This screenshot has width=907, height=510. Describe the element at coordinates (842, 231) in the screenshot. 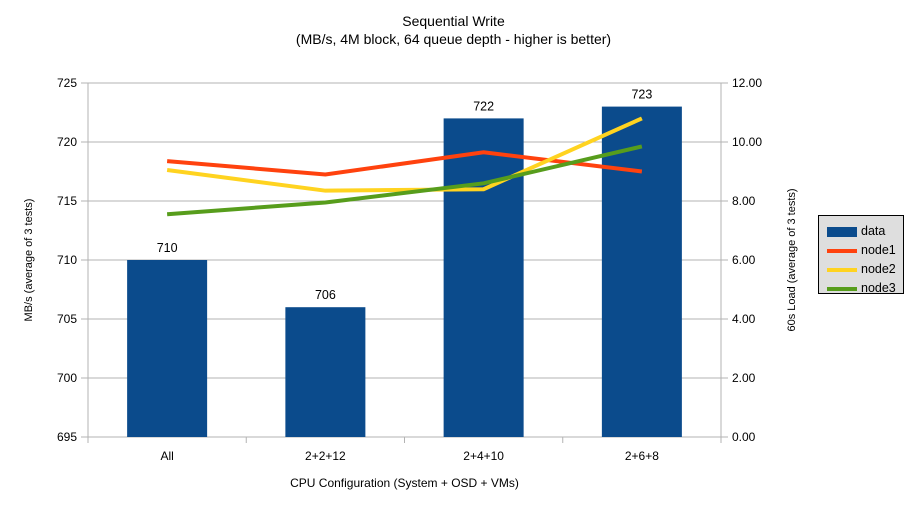

I see `legend-swatch-data` at that location.